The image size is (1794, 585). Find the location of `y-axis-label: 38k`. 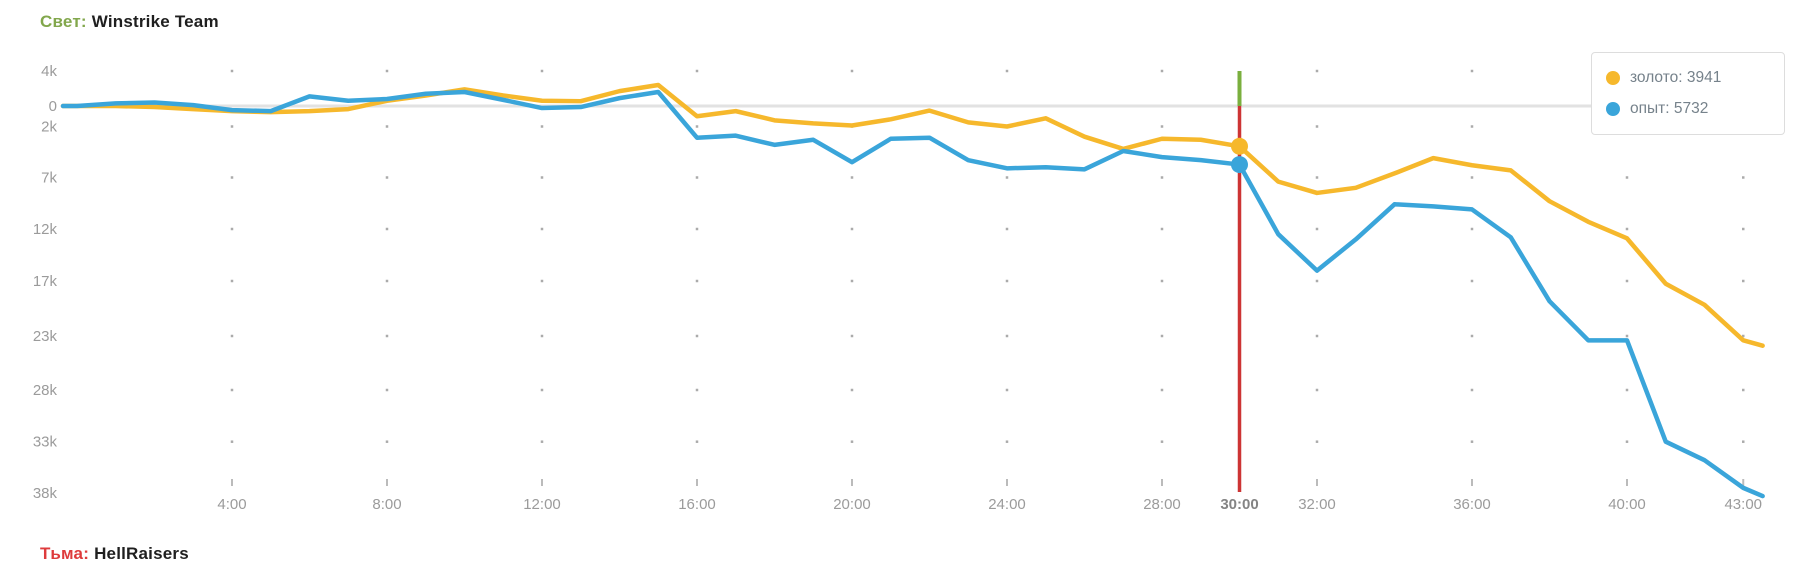

y-axis-label: 38k is located at coordinates (45, 493).